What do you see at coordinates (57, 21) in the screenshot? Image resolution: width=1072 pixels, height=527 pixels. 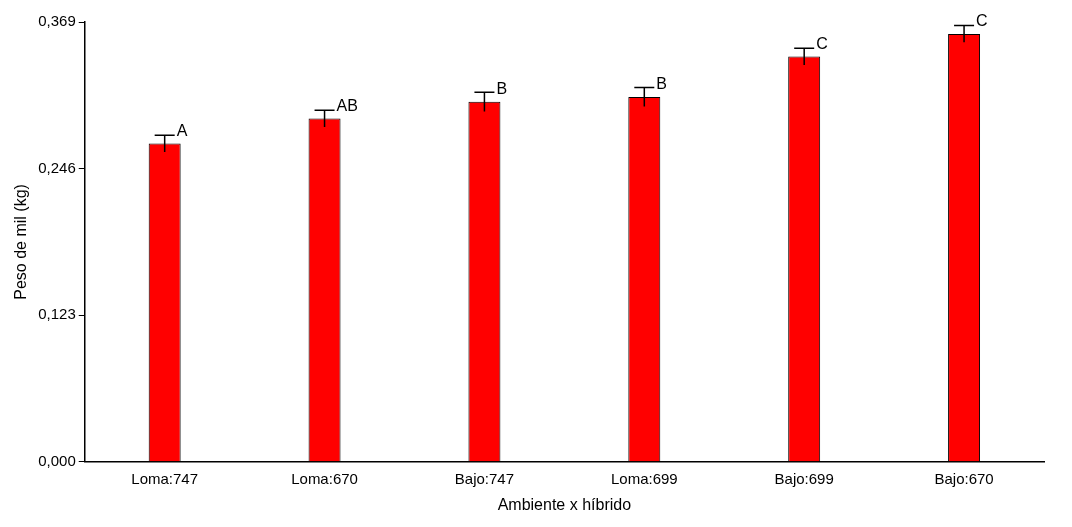 I see `y-tick-label: 0,369` at bounding box center [57, 21].